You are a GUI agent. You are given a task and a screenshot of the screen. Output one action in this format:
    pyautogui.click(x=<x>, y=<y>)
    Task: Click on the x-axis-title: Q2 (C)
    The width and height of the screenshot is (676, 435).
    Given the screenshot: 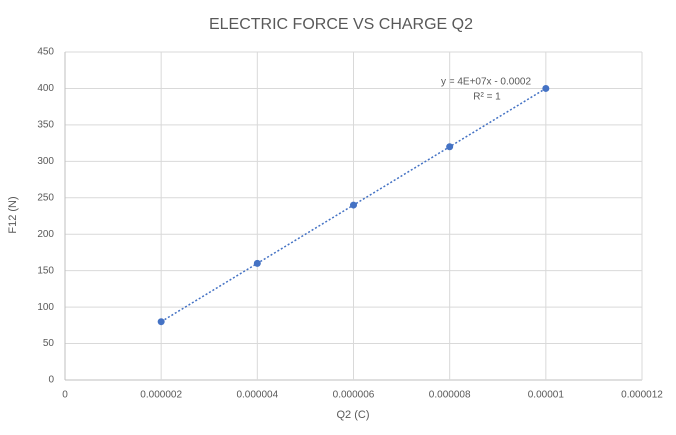 What is the action you would take?
    pyautogui.click(x=353, y=415)
    